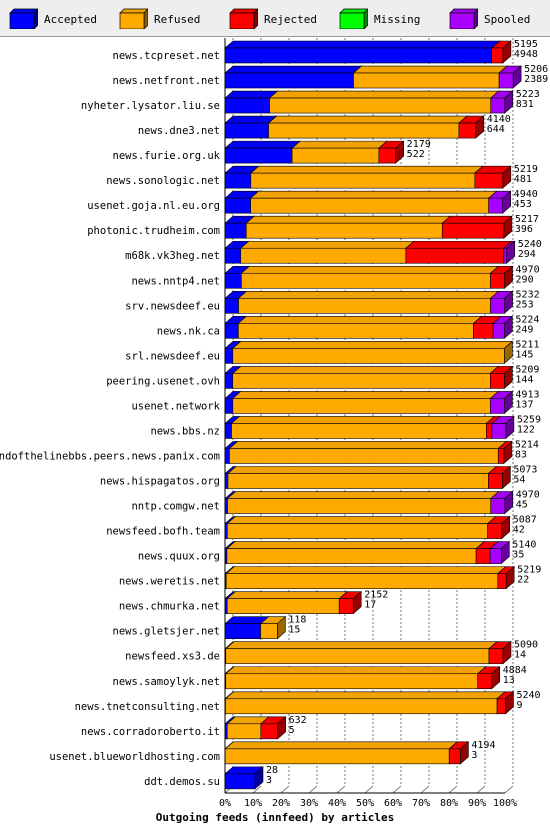 This screenshot has height=830, width=550. What do you see at coordinates (419, 144) in the screenshot?
I see `value-total: 2179` at bounding box center [419, 144].